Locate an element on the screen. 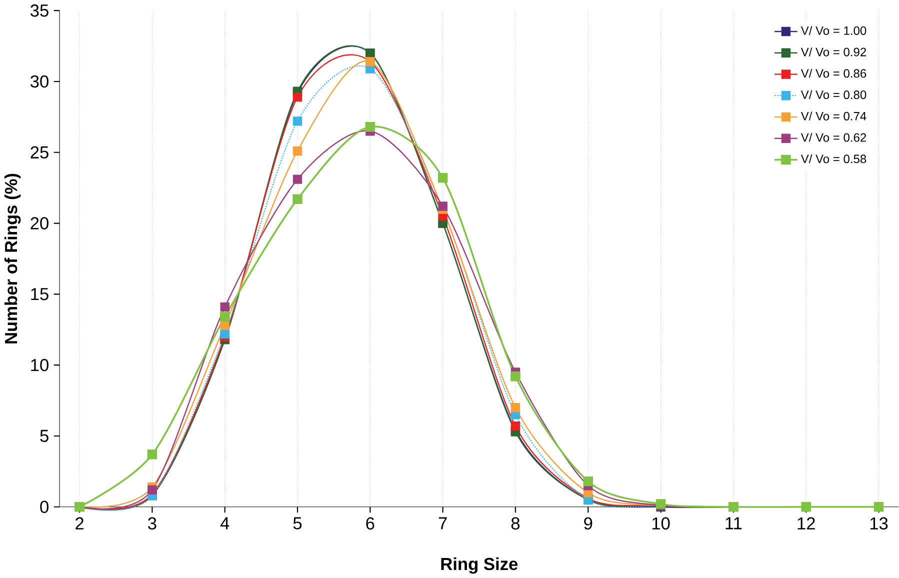 The image size is (899, 578). x-tick-label: 2 is located at coordinates (80, 523).